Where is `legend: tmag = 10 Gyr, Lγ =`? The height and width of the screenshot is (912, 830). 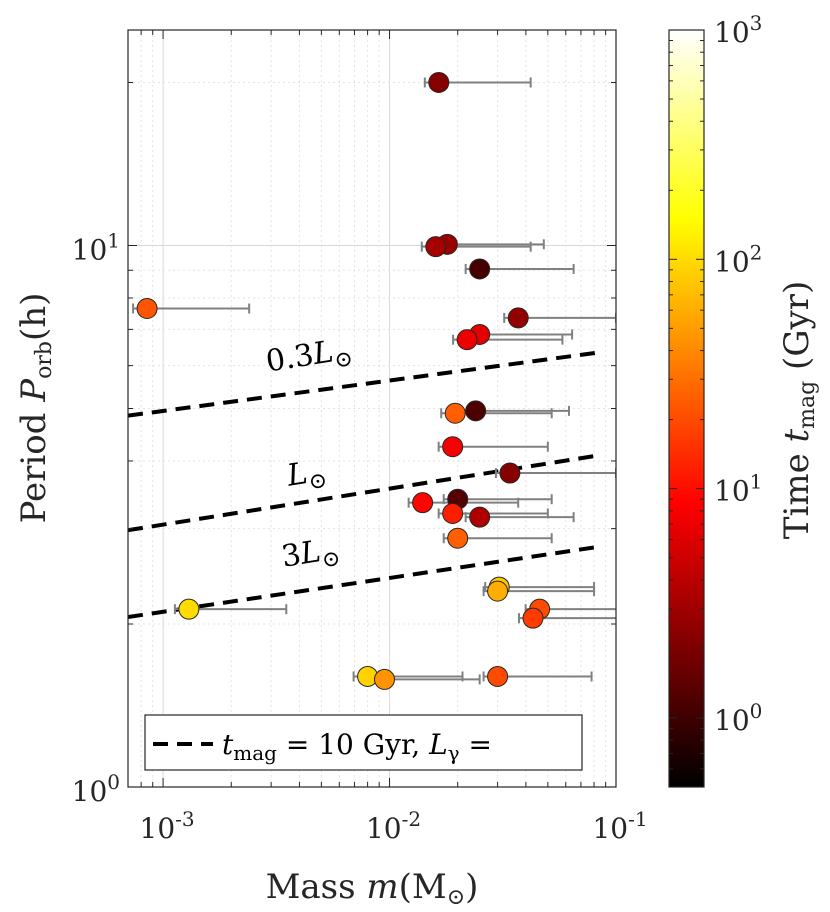 legend: tmag = 10 Gyr, Lγ = is located at coordinates (363, 742).